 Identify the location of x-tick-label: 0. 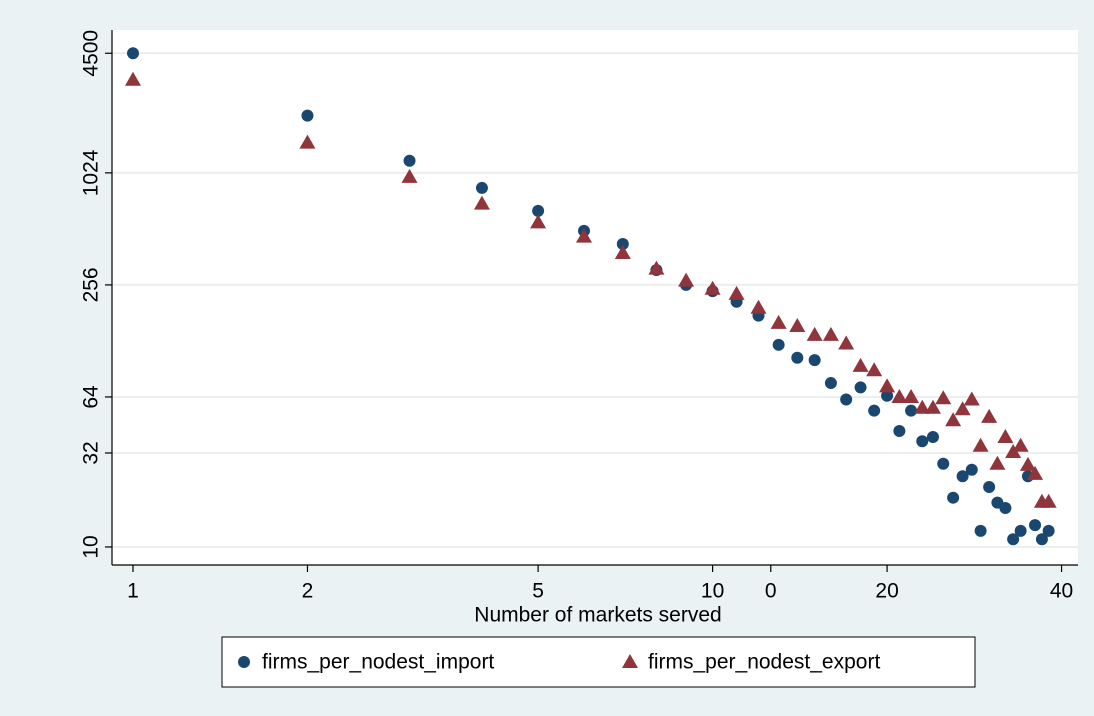
(771, 591).